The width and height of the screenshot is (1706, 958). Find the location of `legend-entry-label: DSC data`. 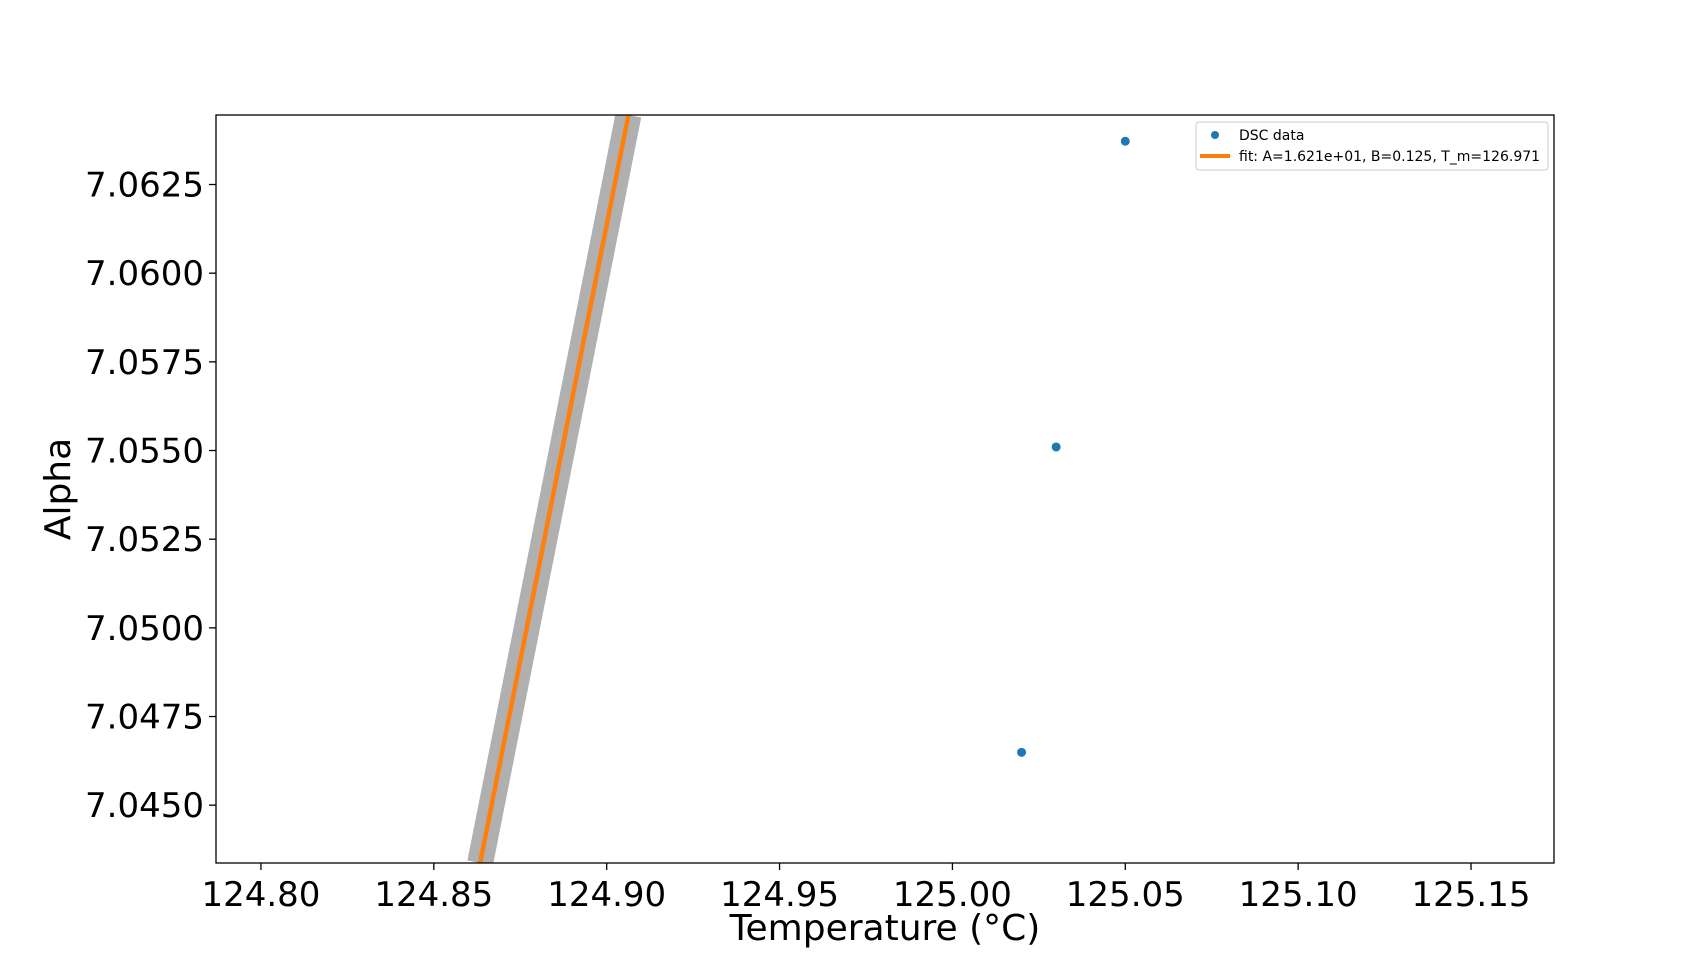

legend-entry-label: DSC data is located at coordinates (1271, 136).